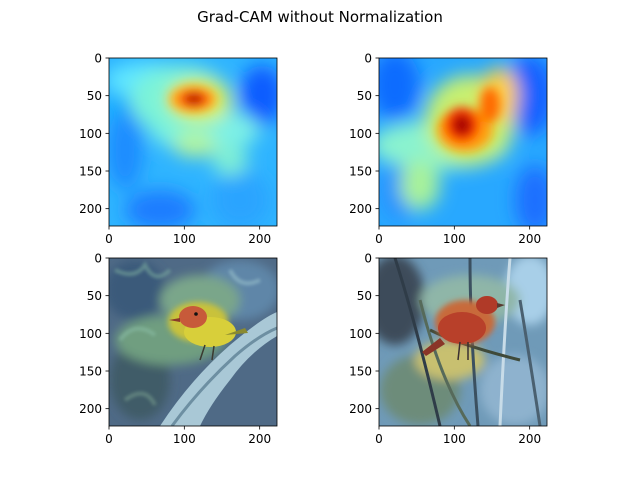 The height and width of the screenshot is (480, 640). I want to click on panel-overlay-1: 0 100 200 0 50 100 150 200, so click(178, 349).